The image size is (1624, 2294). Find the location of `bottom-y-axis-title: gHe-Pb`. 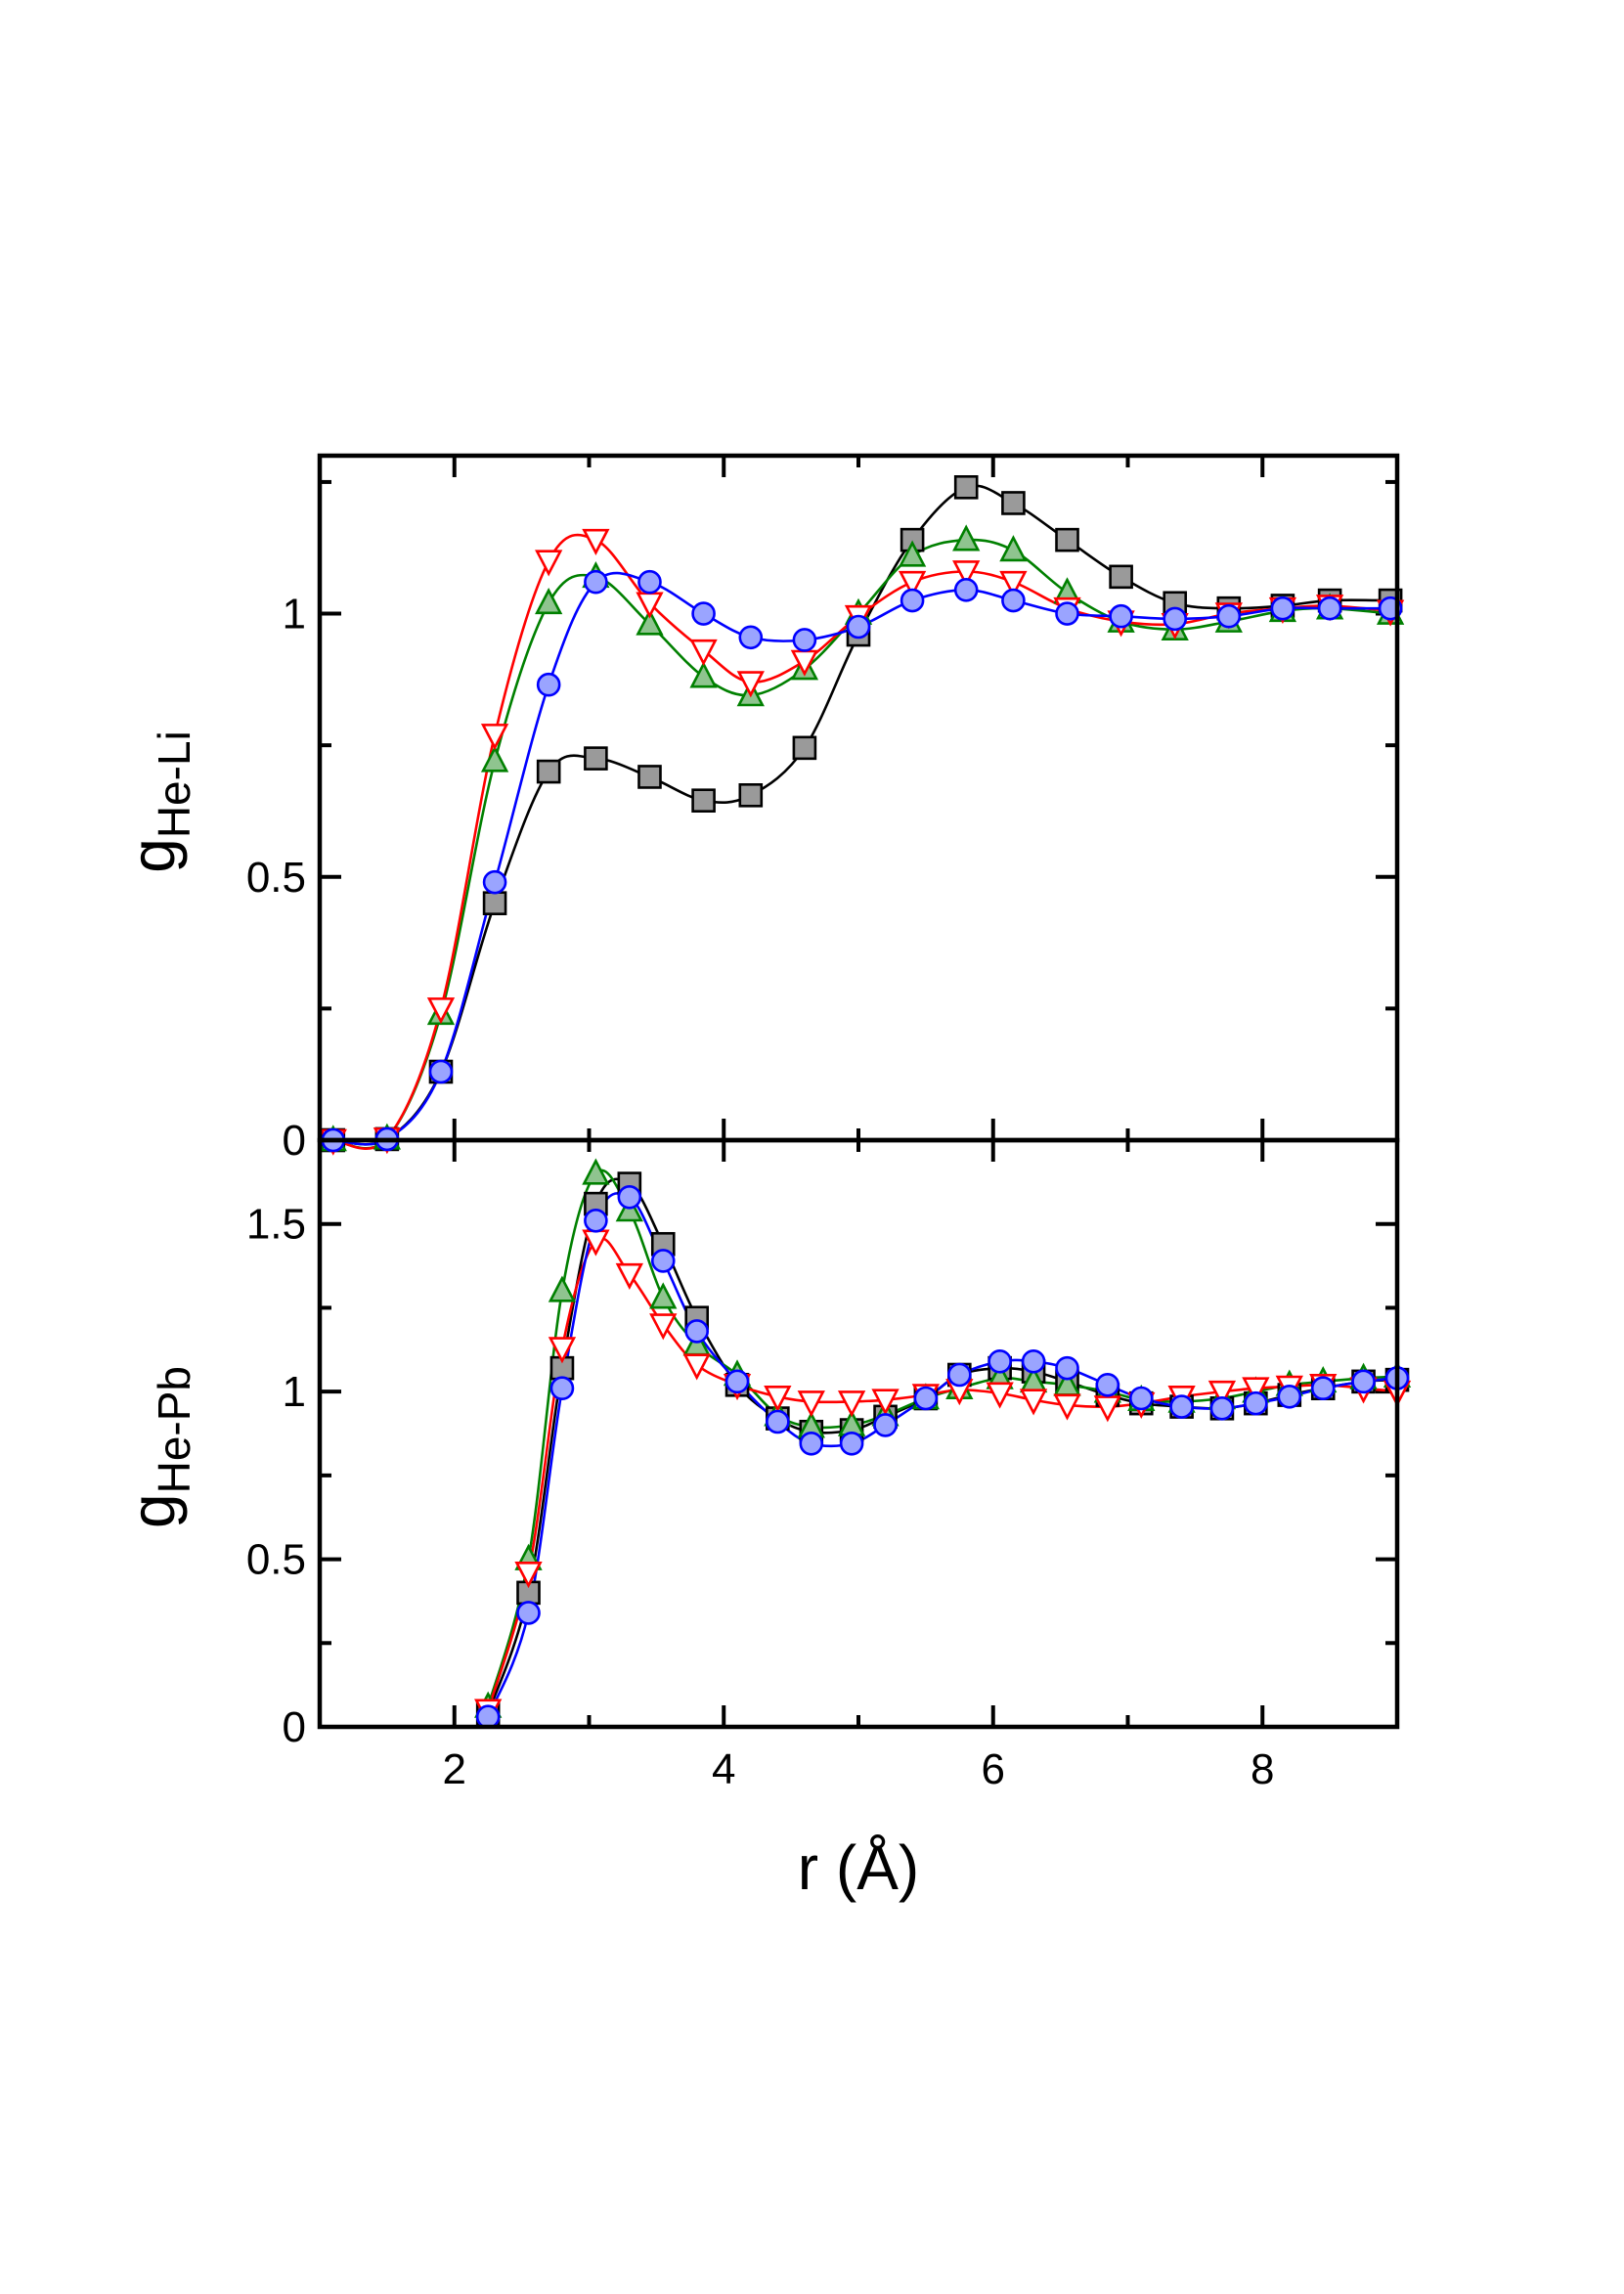

bottom-y-axis-title: gHe-Pb is located at coordinates (158, 1447).